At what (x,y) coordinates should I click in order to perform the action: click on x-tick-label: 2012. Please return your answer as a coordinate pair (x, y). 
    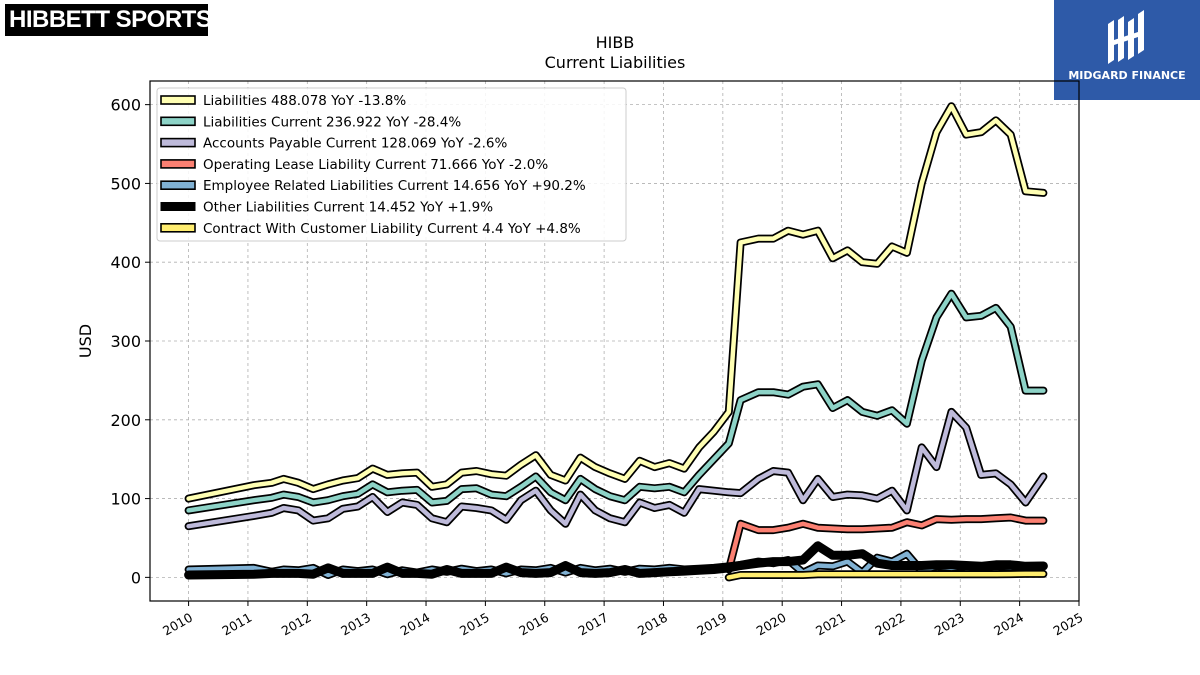
    Looking at the image, I should click on (296, 624).